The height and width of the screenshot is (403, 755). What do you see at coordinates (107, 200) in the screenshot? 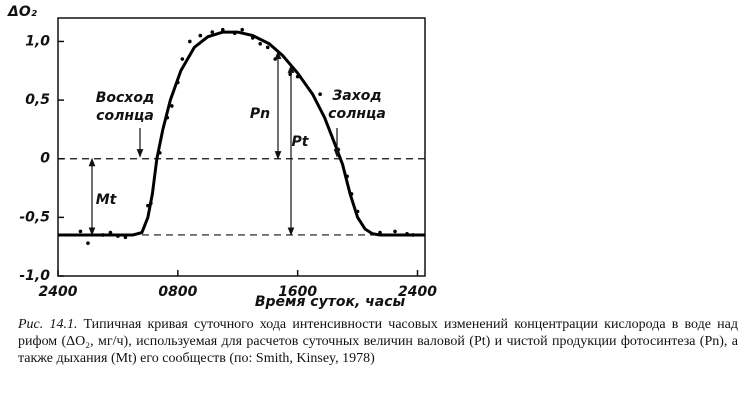
I see `mt-label: Mt` at bounding box center [107, 200].